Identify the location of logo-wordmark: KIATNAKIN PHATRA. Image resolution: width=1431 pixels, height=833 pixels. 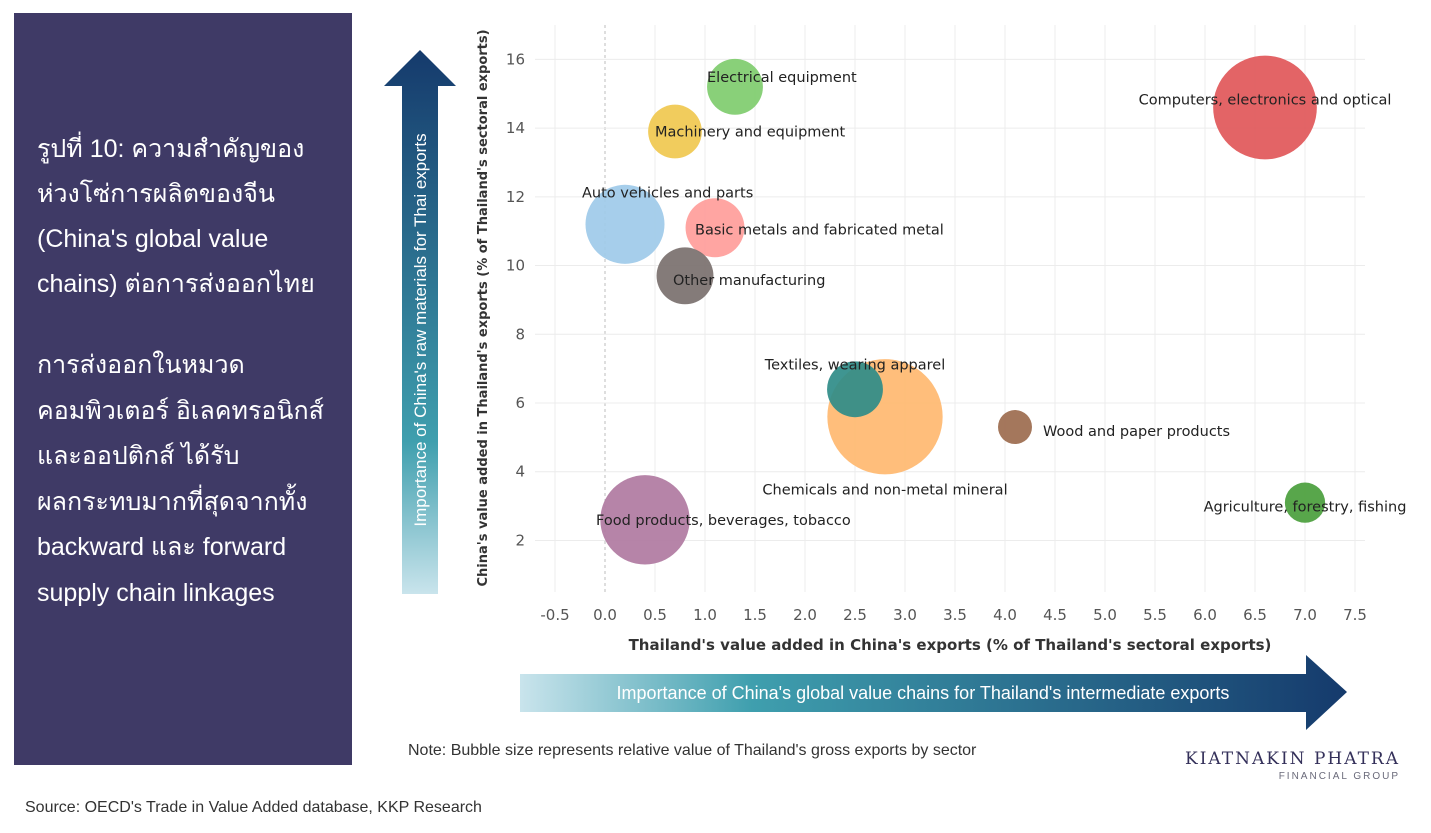
(1292, 759).